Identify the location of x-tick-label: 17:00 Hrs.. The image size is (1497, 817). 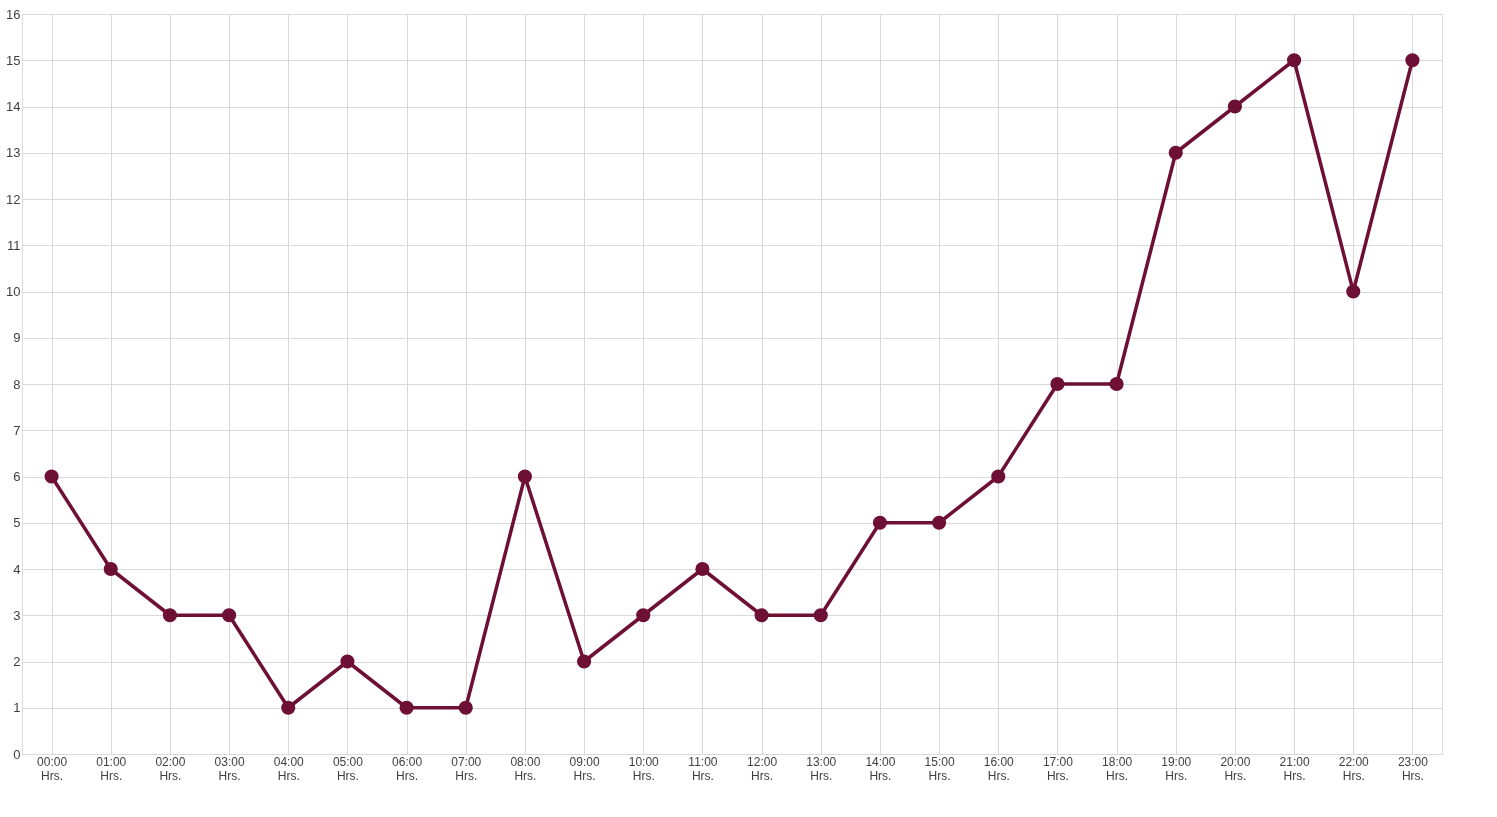
(1058, 768).